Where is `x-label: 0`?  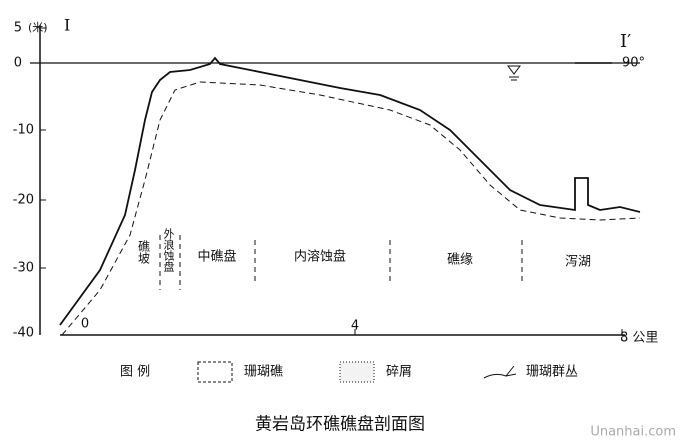 x-label: 0 is located at coordinates (85, 324).